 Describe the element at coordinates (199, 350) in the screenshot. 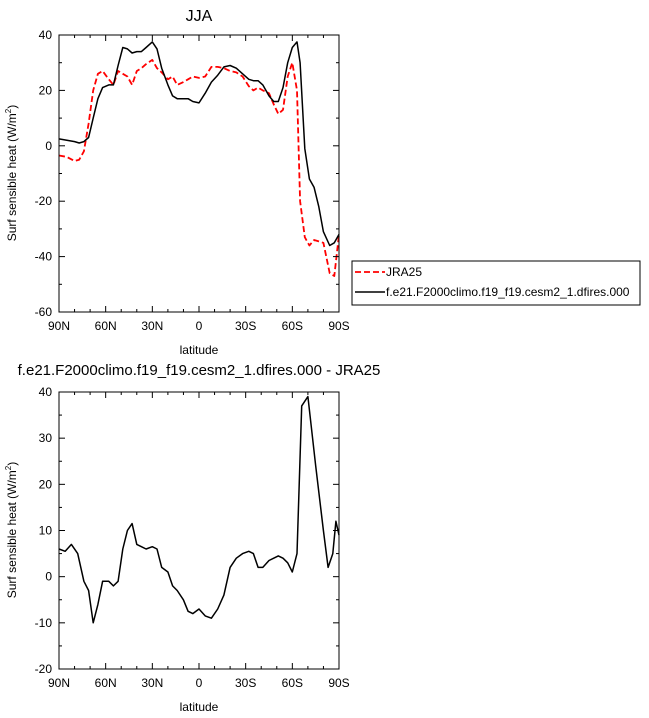

I see `top-x-axis-label: latitude` at that location.